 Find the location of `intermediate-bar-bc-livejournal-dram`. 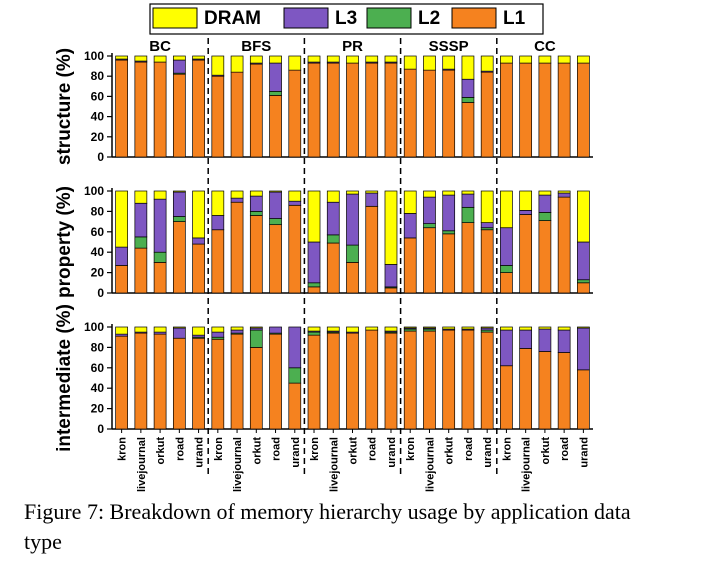

intermediate-bar-bc-livejournal-dram is located at coordinates (141, 329).